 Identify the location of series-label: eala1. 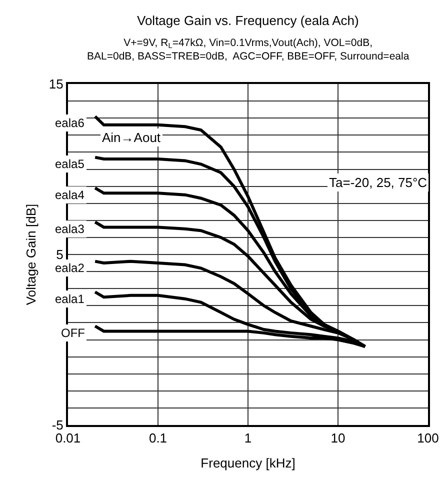
(70, 299).